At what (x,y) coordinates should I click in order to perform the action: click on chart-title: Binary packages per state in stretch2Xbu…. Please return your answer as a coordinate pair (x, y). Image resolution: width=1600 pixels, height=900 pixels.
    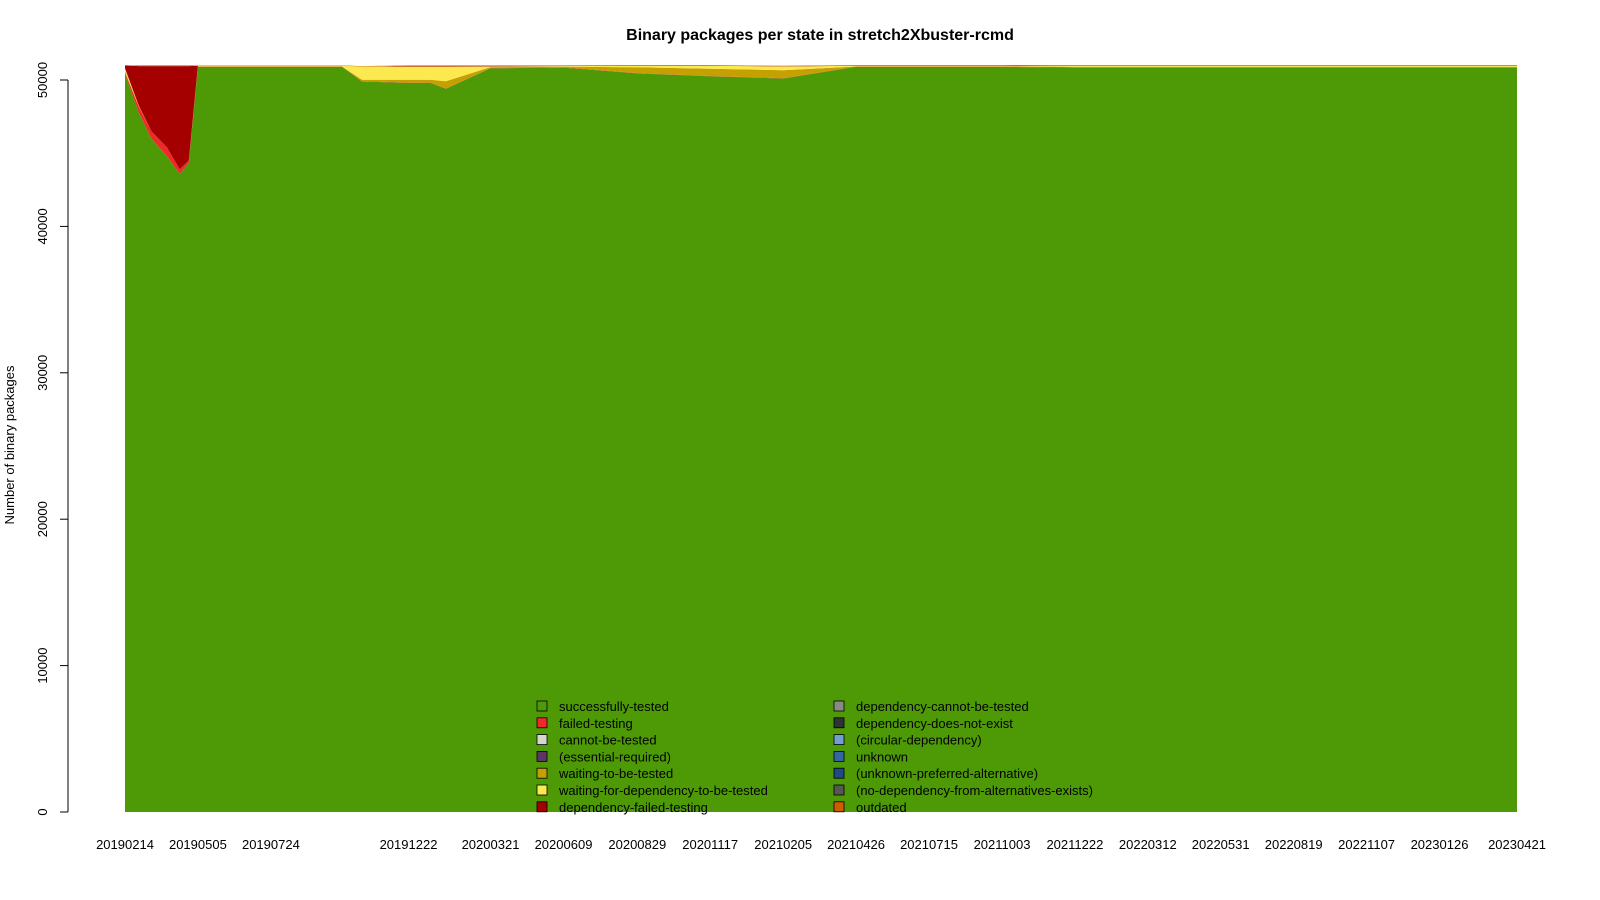
    Looking at the image, I should click on (820, 35).